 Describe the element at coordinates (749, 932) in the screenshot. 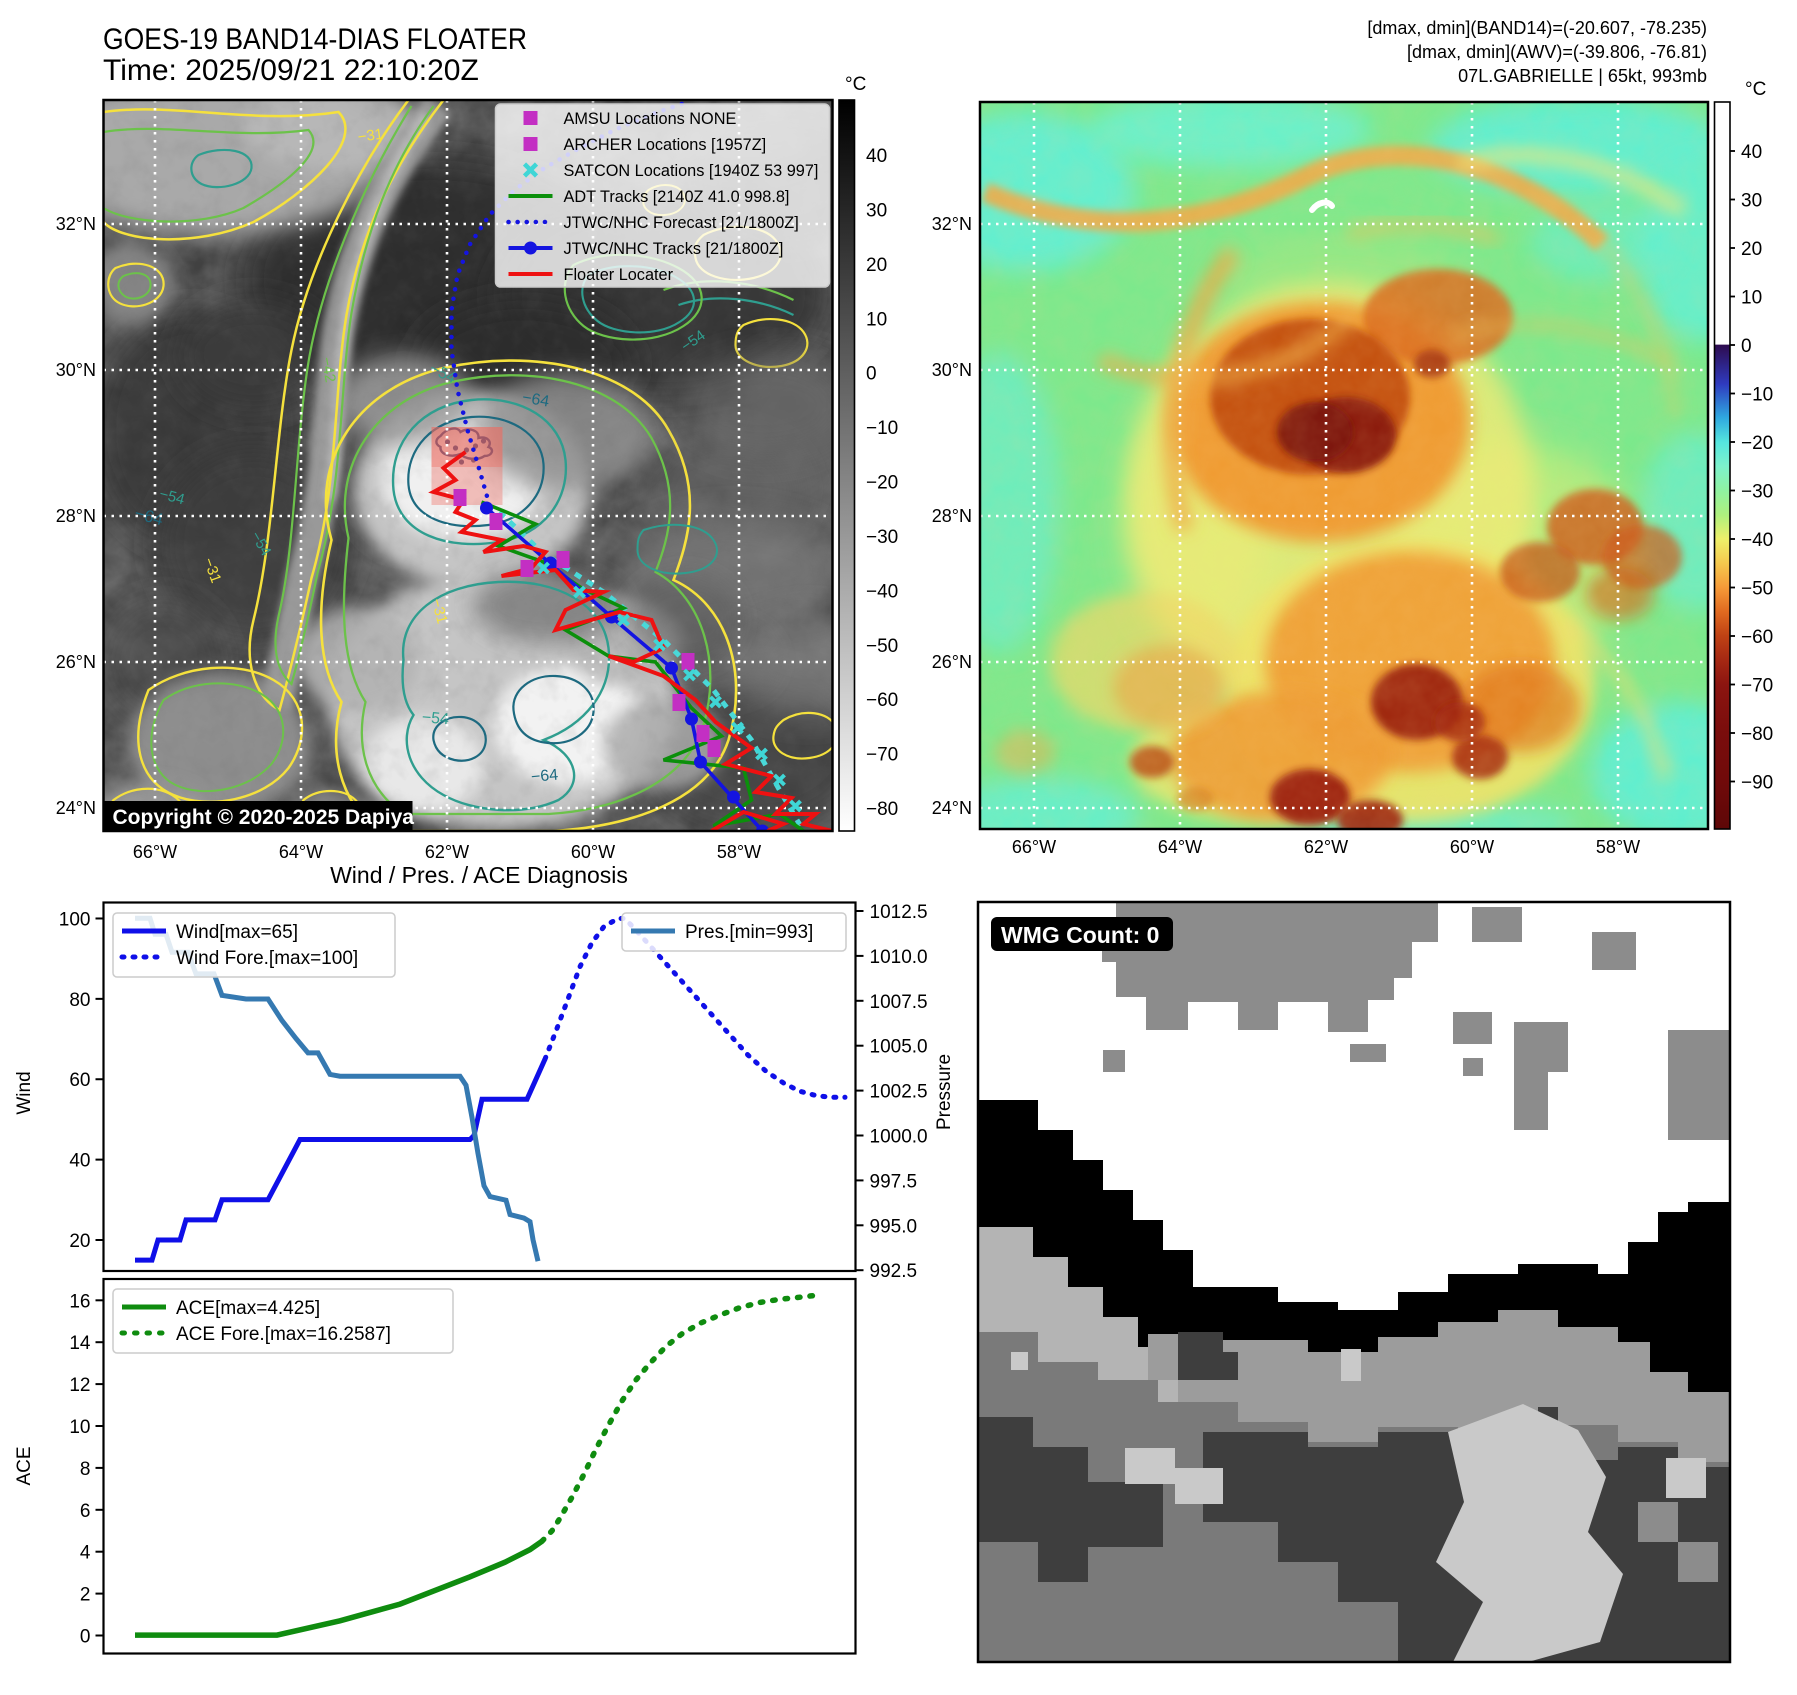

I see `svg-text: Pres.[min=993]` at that location.